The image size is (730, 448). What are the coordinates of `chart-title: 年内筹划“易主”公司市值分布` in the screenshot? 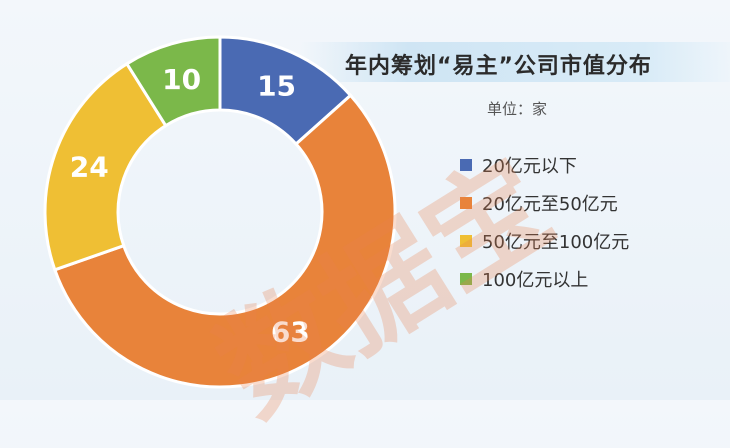 It's located at (498, 66).